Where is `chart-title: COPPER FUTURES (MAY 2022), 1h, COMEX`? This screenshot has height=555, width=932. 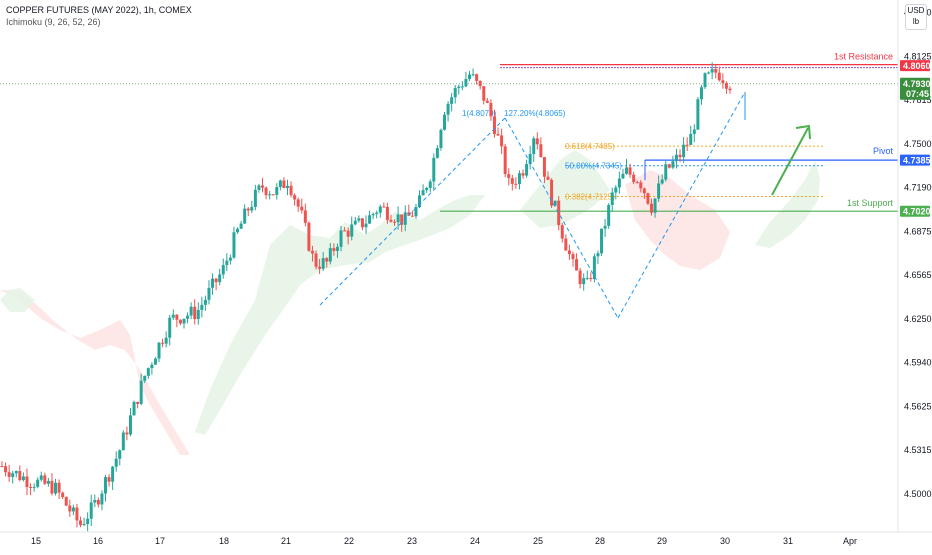 chart-title: COPPER FUTURES (MAY 2022), 1h, COMEX is located at coordinates (99, 10).